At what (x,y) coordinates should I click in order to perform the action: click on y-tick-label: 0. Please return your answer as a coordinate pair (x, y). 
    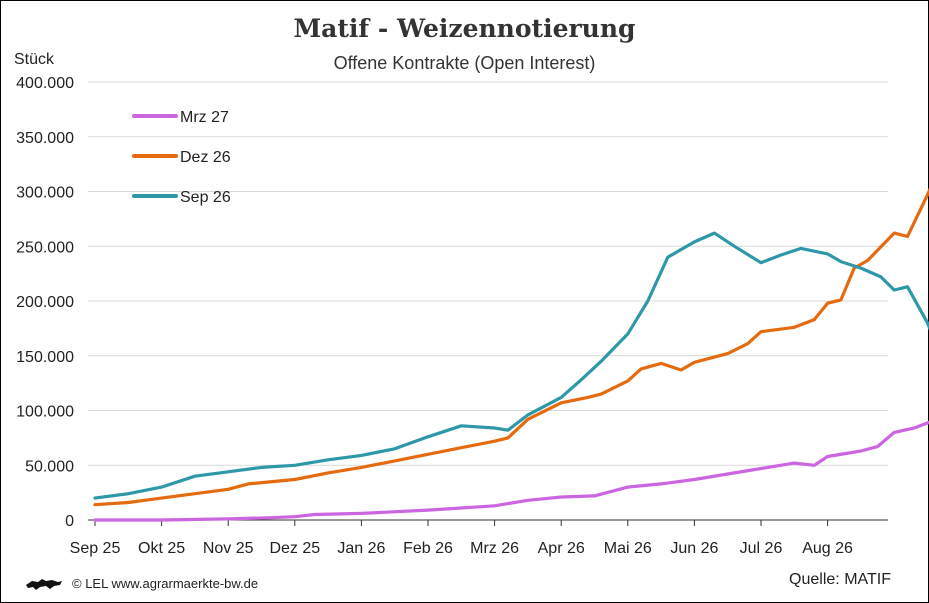
    Looking at the image, I should click on (69, 521).